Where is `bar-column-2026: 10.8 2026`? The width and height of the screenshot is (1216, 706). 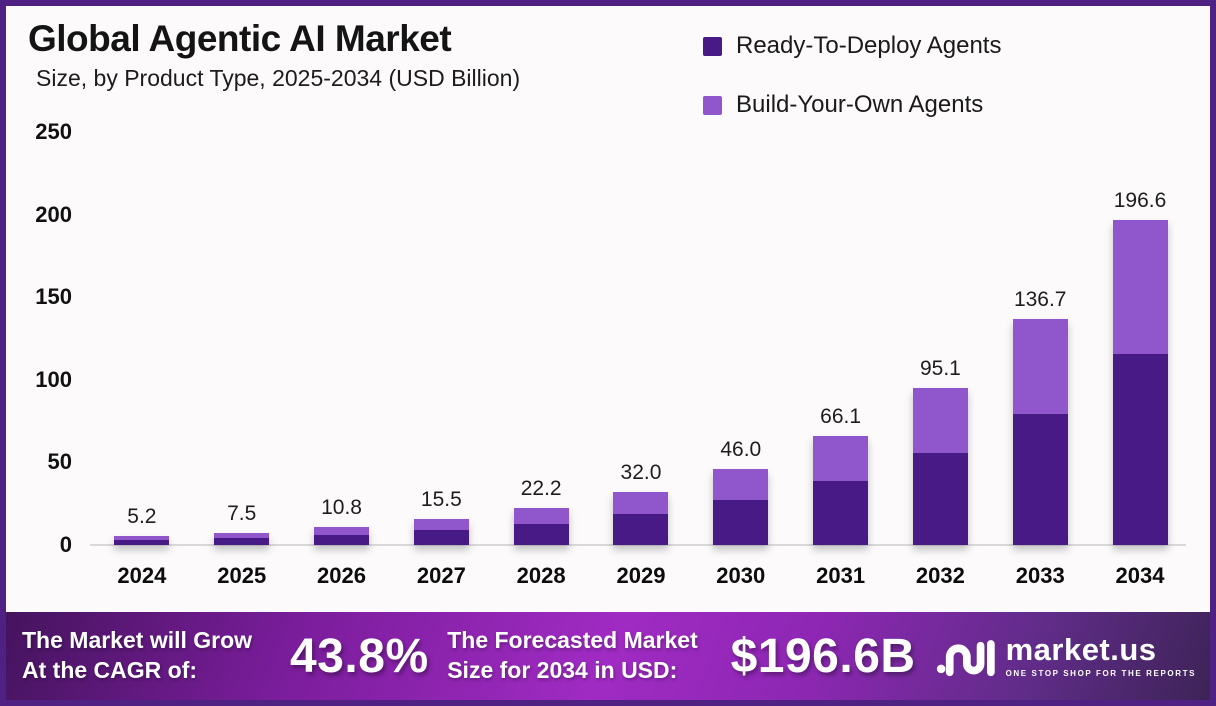 bar-column-2026: 10.8 2026 is located at coordinates (342, 360).